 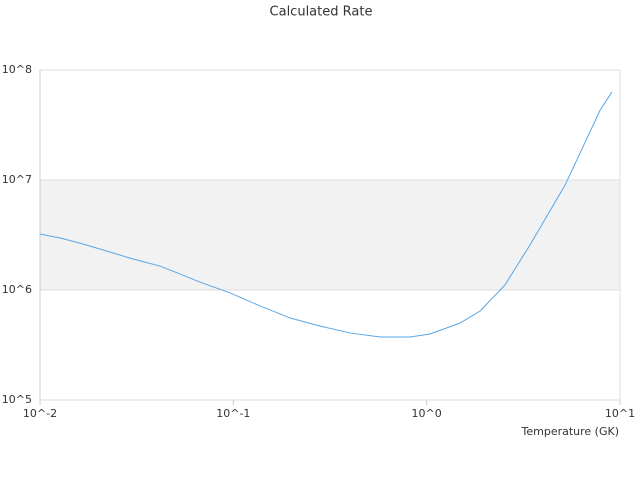 What do you see at coordinates (17, 399) in the screenshot?
I see `y-tick-label: 10^5` at bounding box center [17, 399].